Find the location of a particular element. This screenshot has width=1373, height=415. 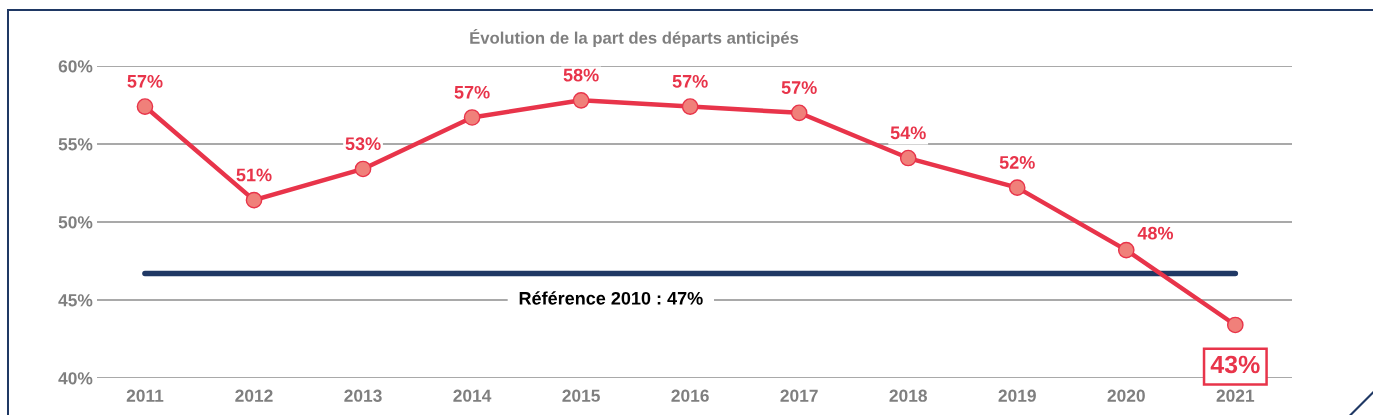

data-label: 54% is located at coordinates (908, 133).